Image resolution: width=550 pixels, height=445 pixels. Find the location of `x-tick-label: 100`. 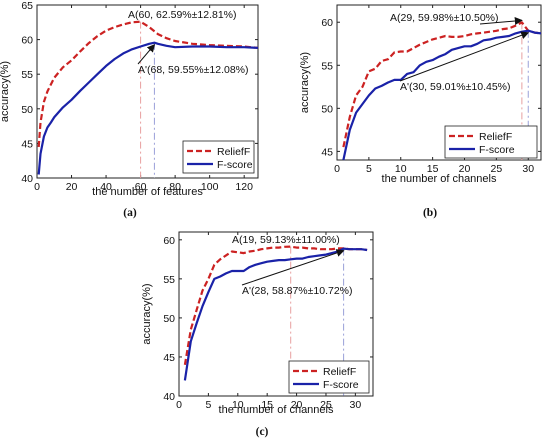

x-tick-label: 100 is located at coordinates (210, 187).